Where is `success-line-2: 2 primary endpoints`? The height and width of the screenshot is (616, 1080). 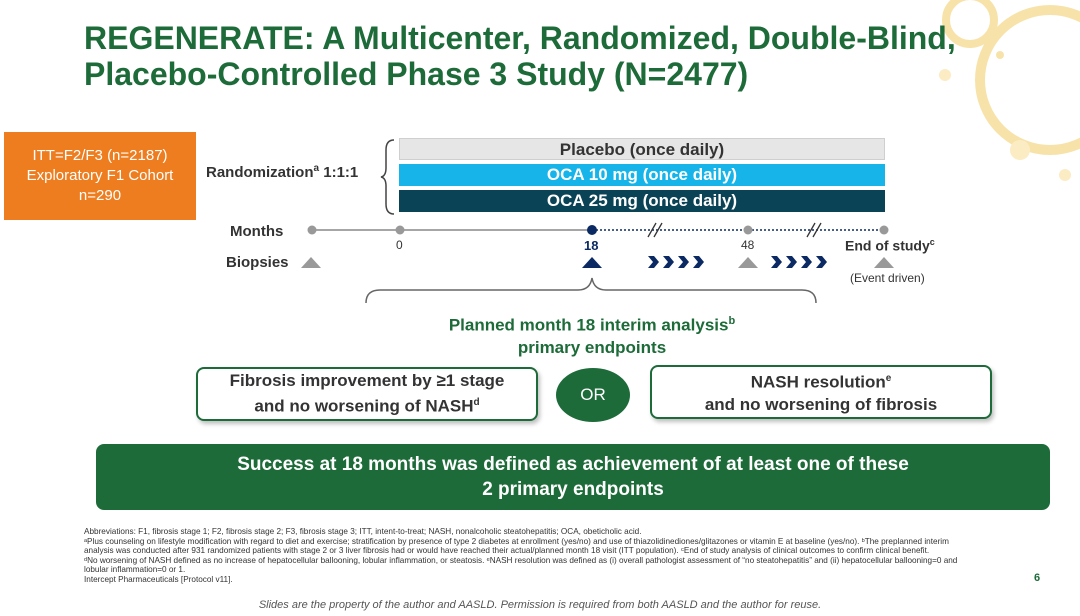 success-line-2: 2 primary endpoints is located at coordinates (573, 489).